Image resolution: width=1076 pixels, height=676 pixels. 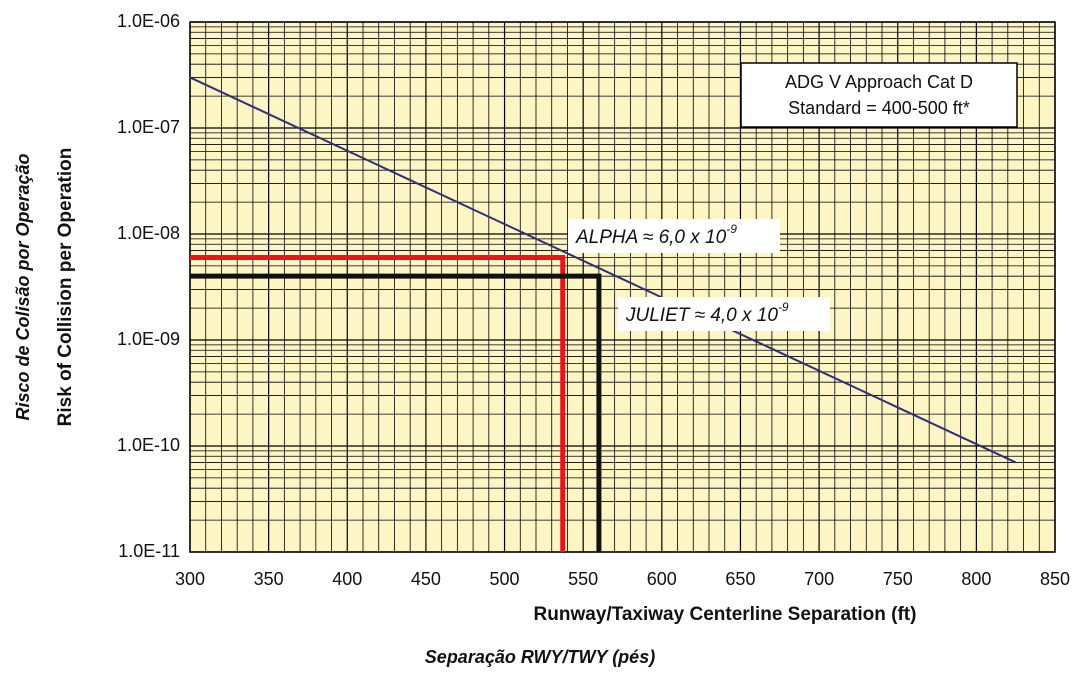 I want to click on y-tick-label: 1.0E-09, so click(x=148, y=339).